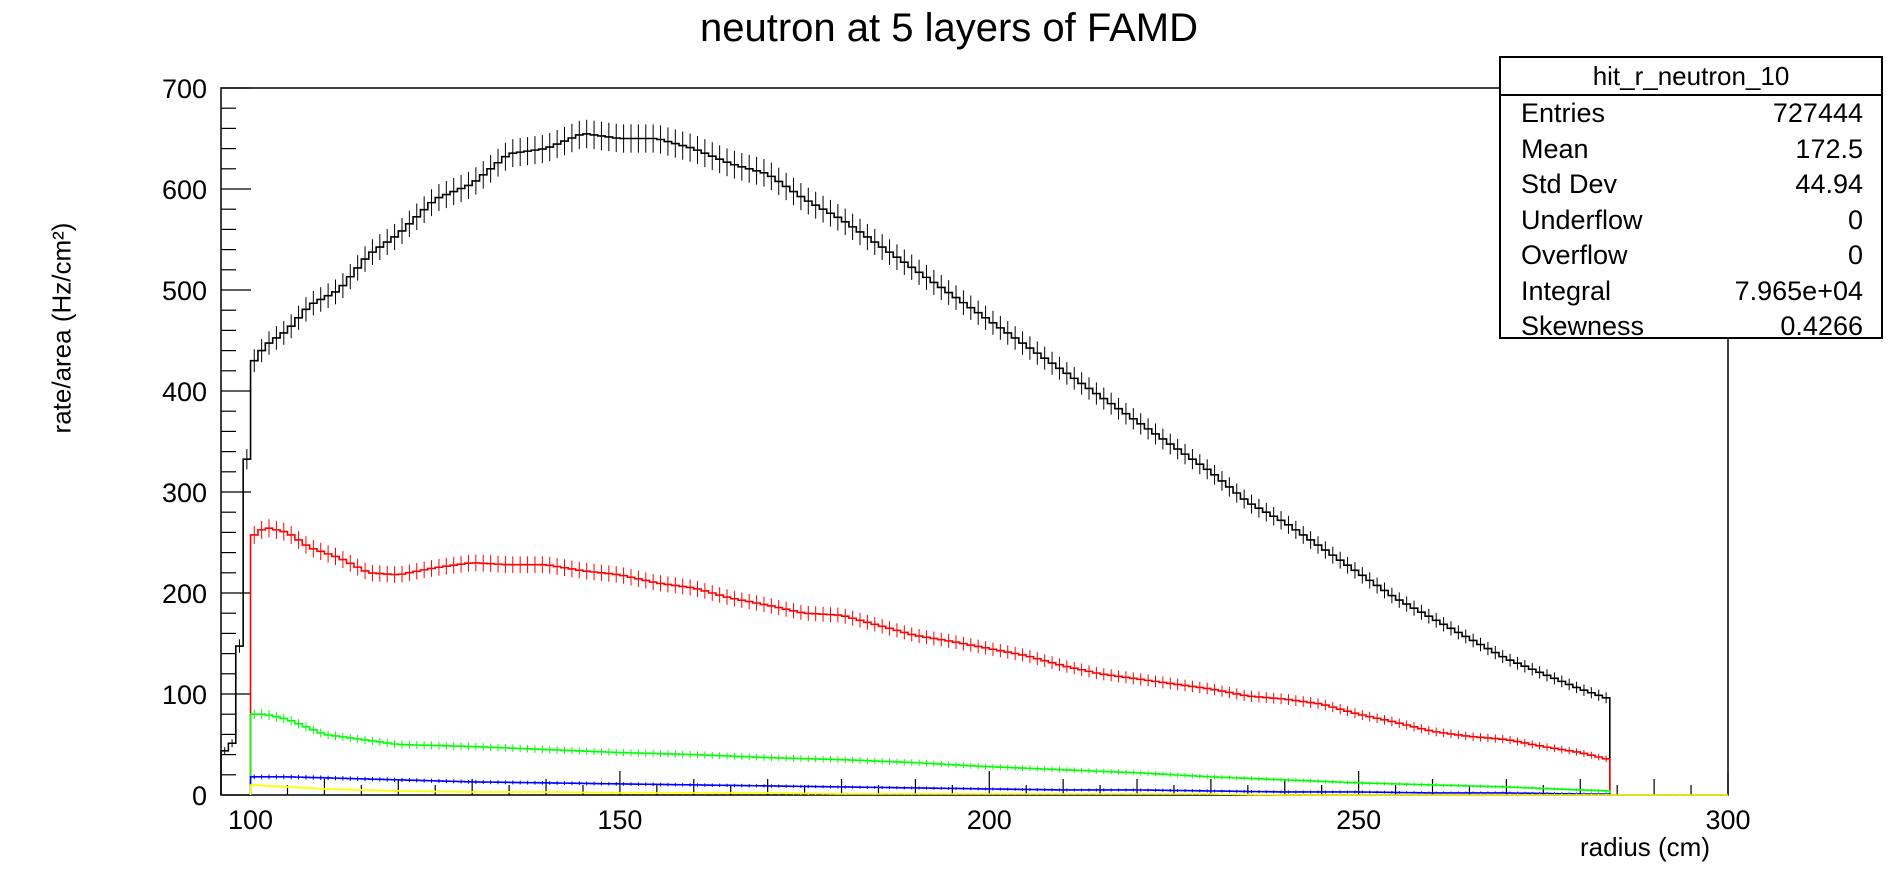 The height and width of the screenshot is (876, 1898). I want to click on stats-value: 44.94, so click(1829, 184).